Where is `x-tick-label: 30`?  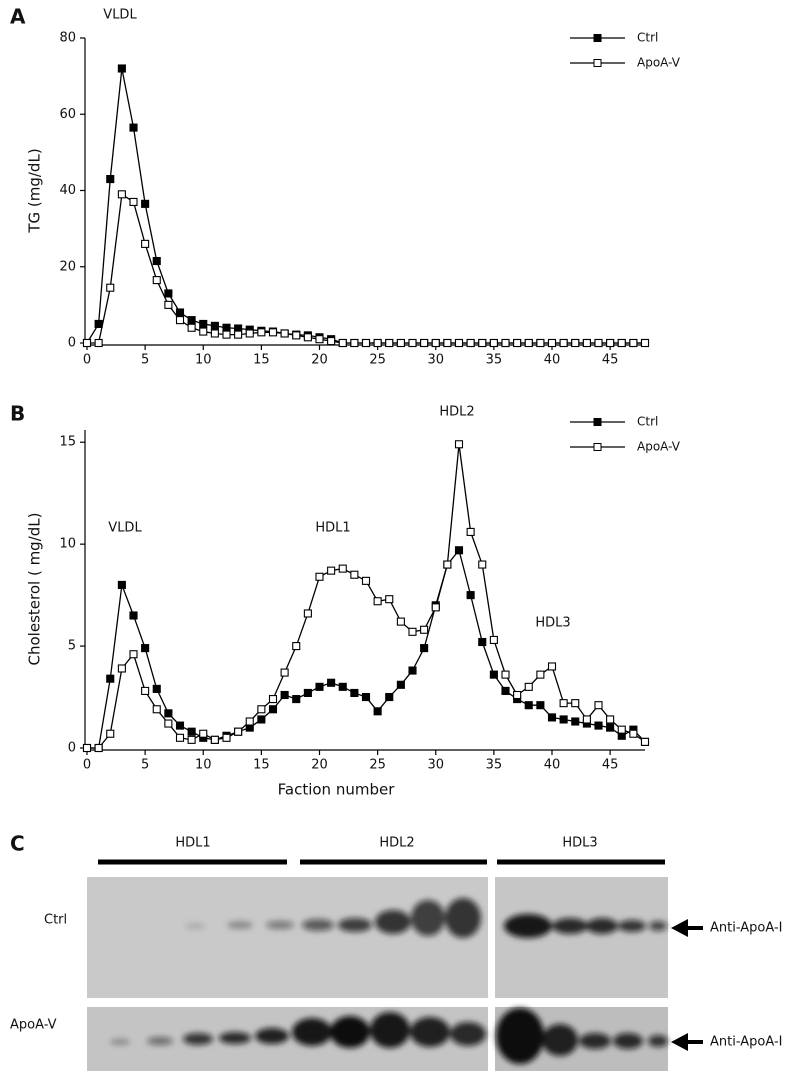
x-tick-label: 30 is located at coordinates (435, 765).